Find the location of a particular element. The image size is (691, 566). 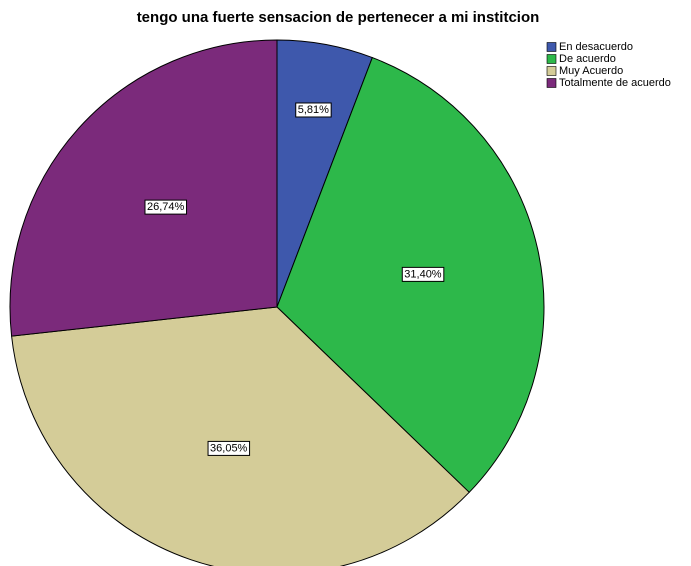

value-label: 26,74% is located at coordinates (166, 207).